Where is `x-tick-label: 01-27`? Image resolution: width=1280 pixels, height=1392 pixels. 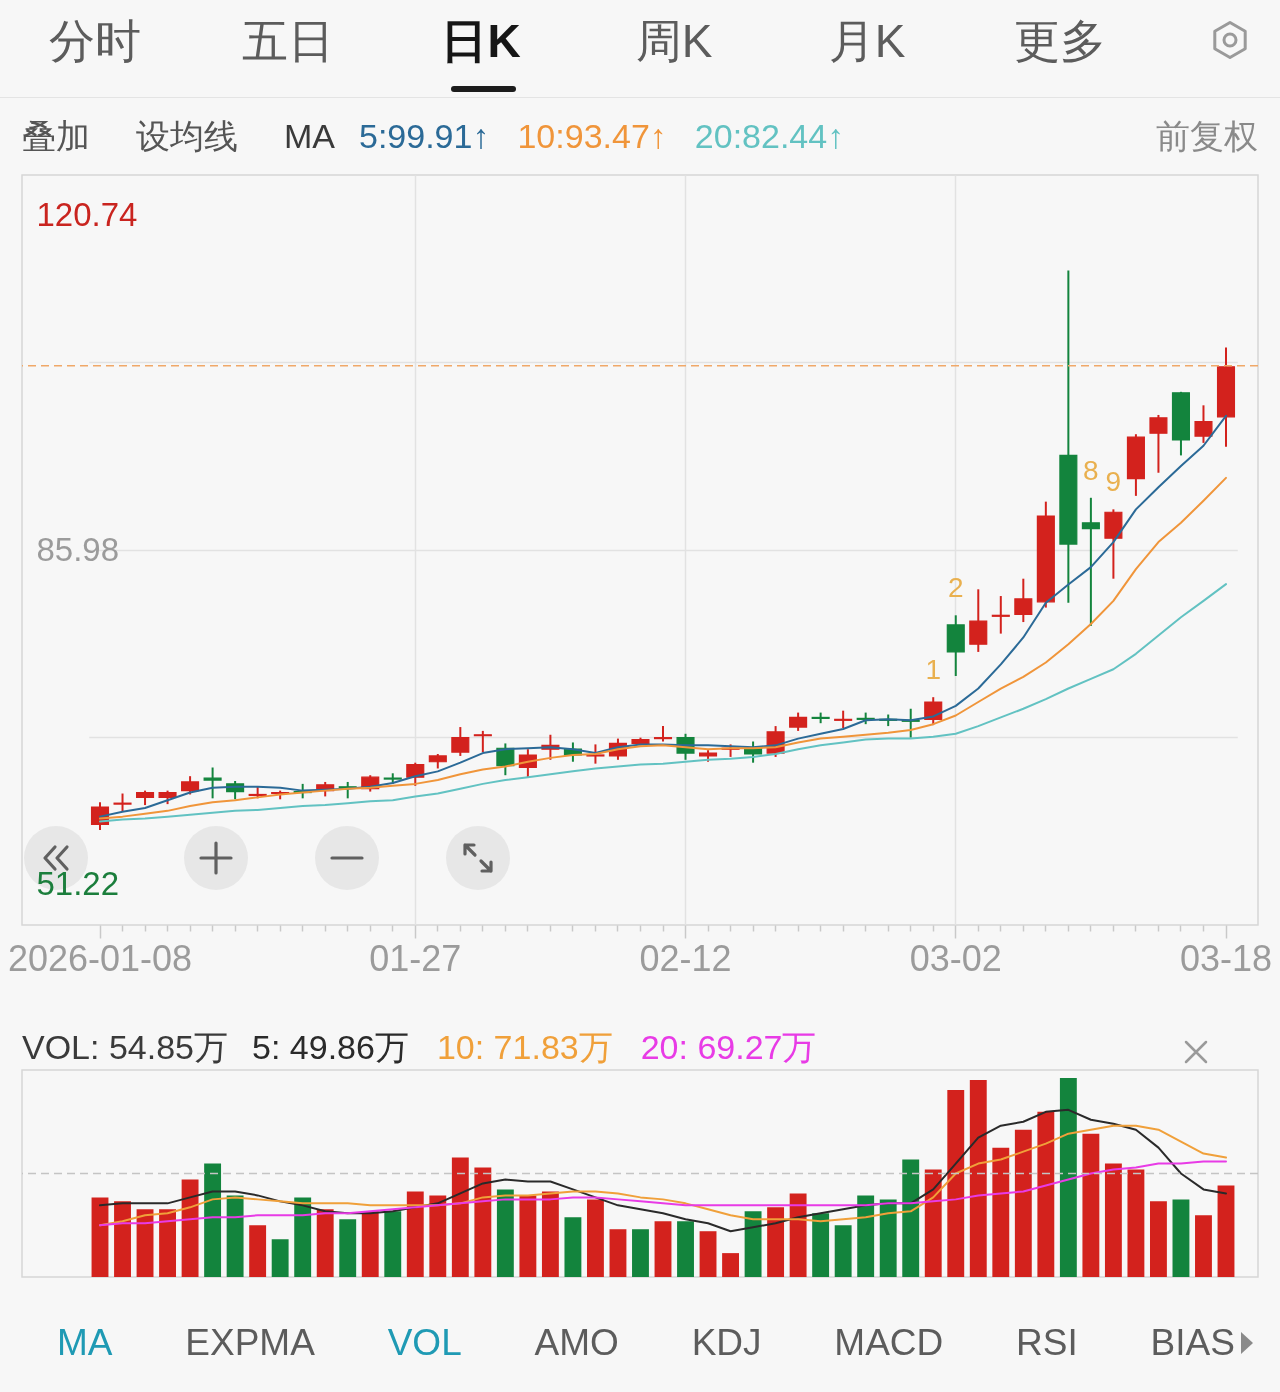
x-tick-label: 01-27 is located at coordinates (415, 958).